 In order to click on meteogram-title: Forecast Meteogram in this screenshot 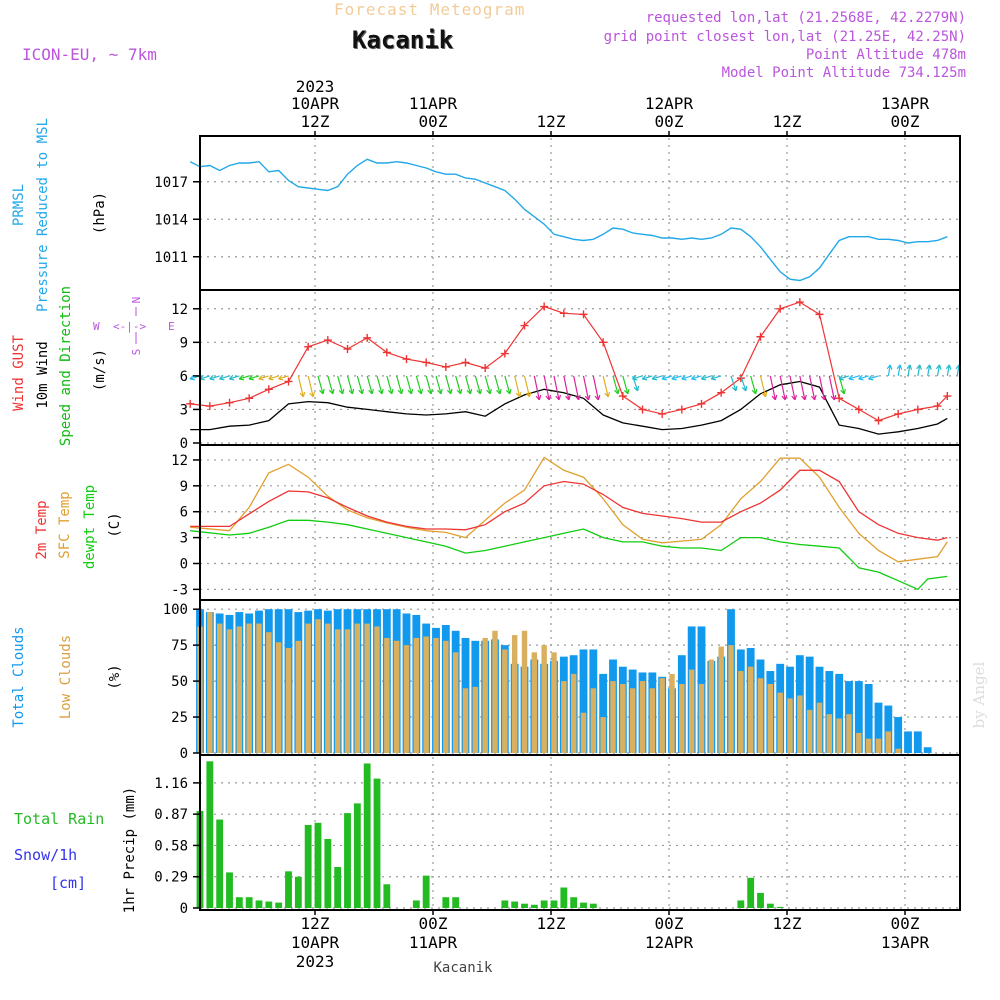, I will do `click(430, 9)`.